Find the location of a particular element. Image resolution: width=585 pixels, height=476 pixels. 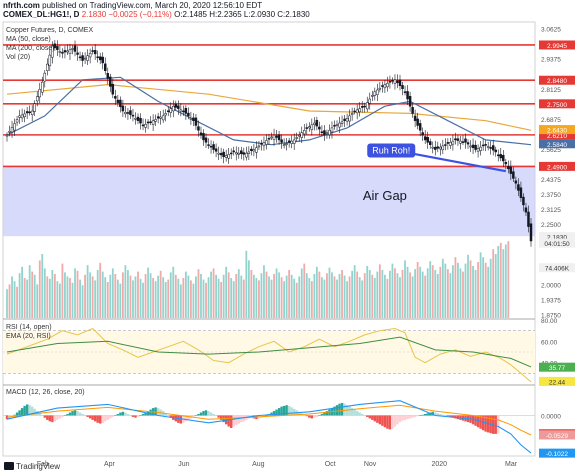

tradingview-footer: TradingView is located at coordinates (32, 466).